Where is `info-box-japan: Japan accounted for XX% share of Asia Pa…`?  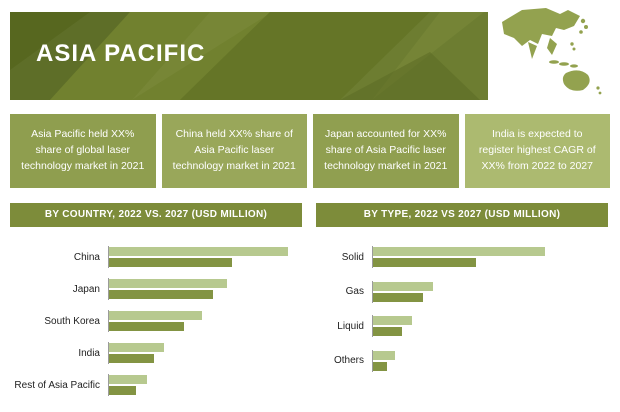 info-box-japan: Japan accounted for XX% share of Asia Pa… is located at coordinates (386, 151).